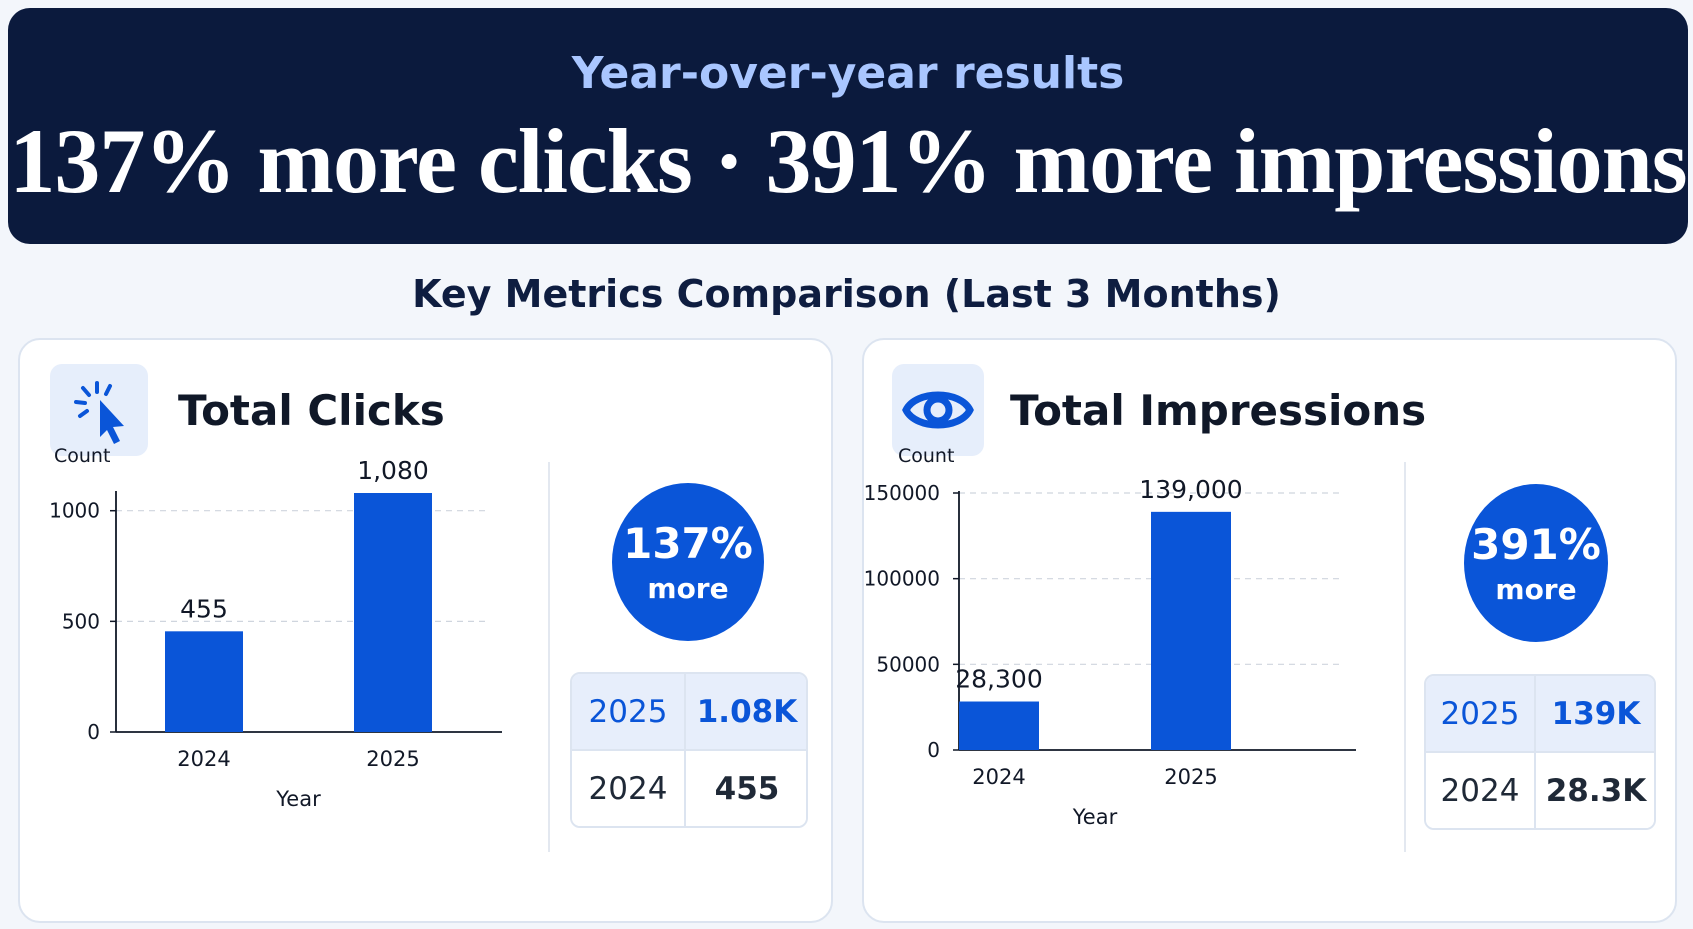  Describe the element at coordinates (908, 664) in the screenshot. I see `y-tick-label: 50000` at that location.